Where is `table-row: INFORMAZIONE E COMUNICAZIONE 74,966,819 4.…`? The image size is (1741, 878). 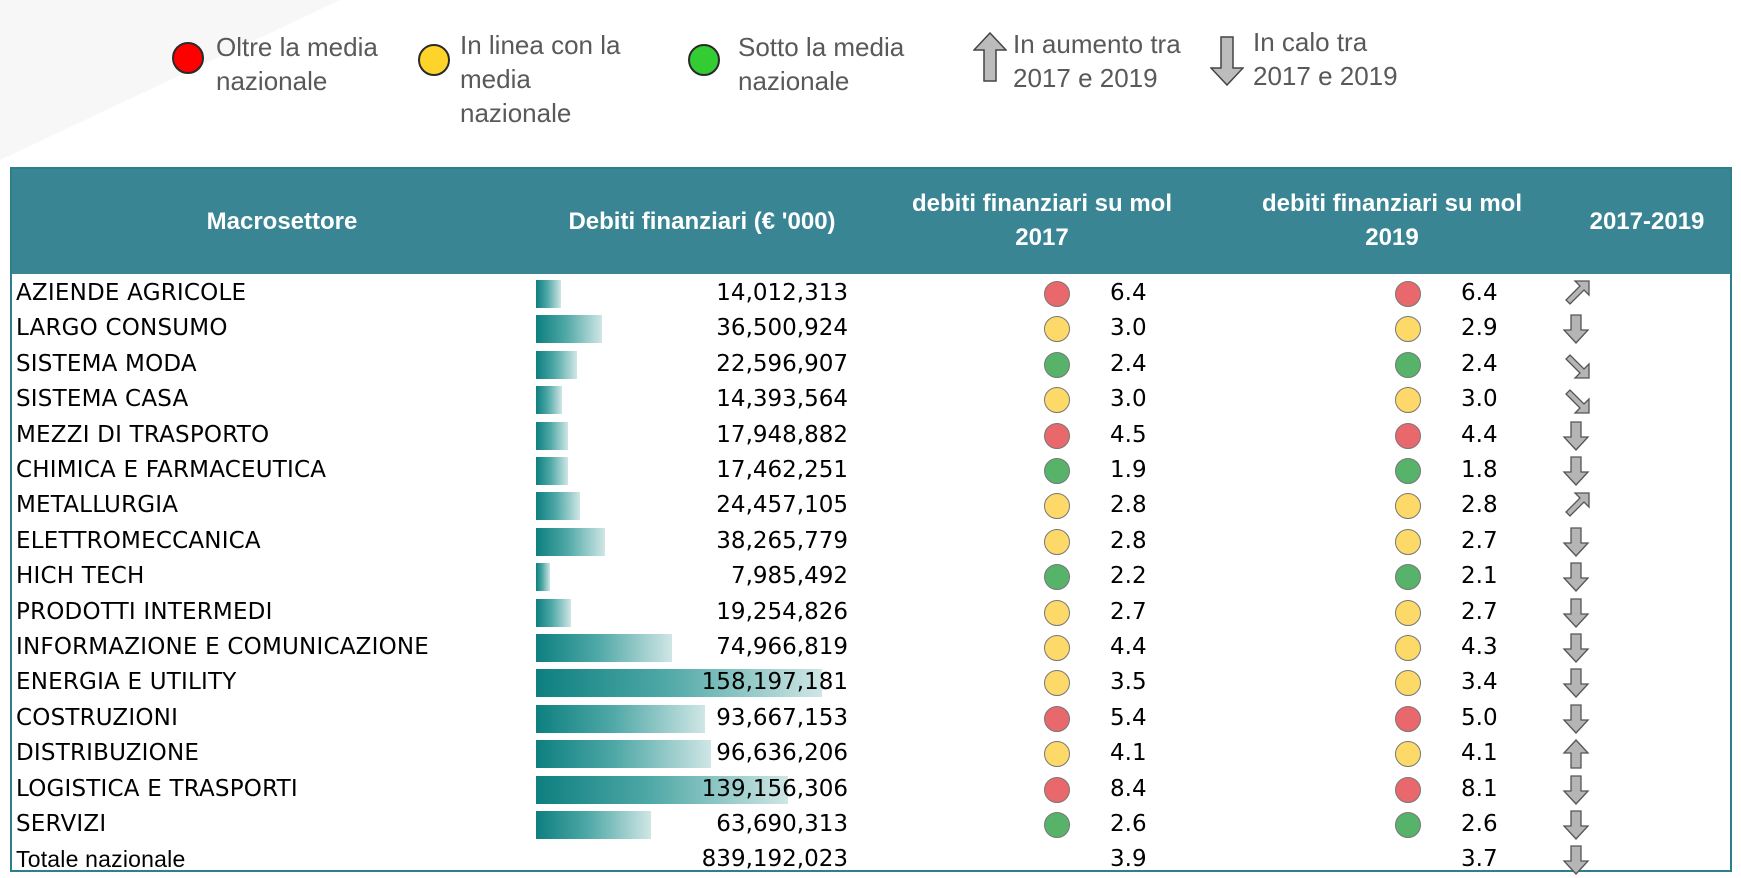
table-row: INFORMAZIONE E COMUNICAZIONE 74,966,819 4.… is located at coordinates (871, 647).